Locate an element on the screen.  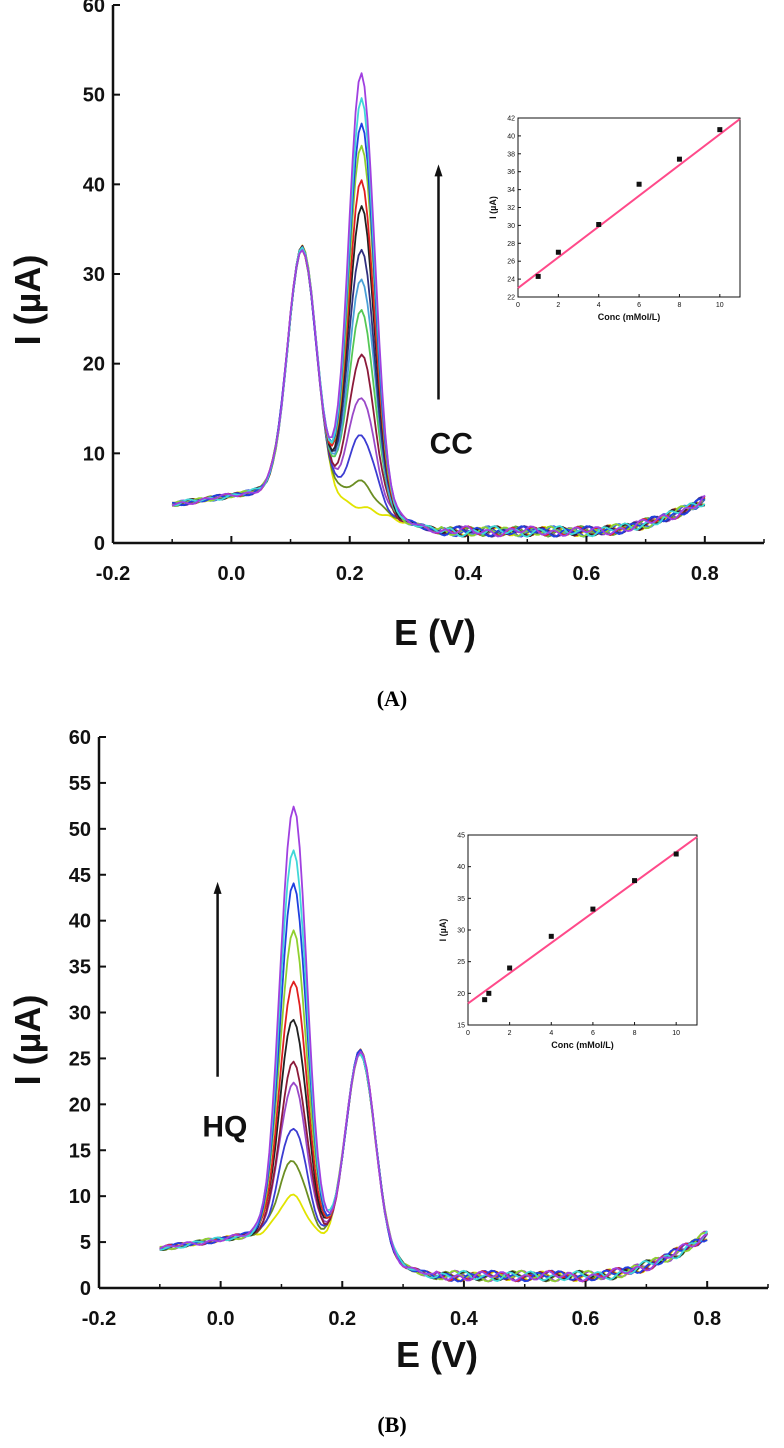
panel-a-x-axis-title: E (V) is located at coordinates (435, 632).